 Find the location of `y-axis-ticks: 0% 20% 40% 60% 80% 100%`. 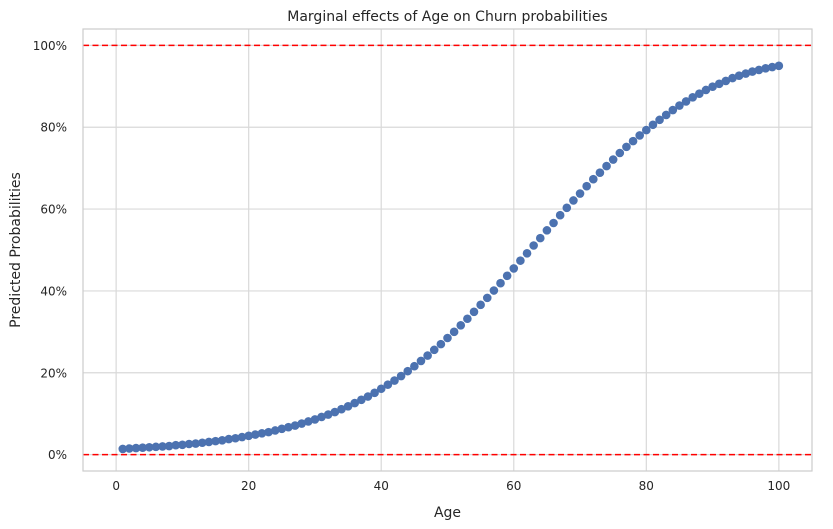

y-axis-ticks: 0% 20% 40% 60% 80% 100% is located at coordinates (50, 250).